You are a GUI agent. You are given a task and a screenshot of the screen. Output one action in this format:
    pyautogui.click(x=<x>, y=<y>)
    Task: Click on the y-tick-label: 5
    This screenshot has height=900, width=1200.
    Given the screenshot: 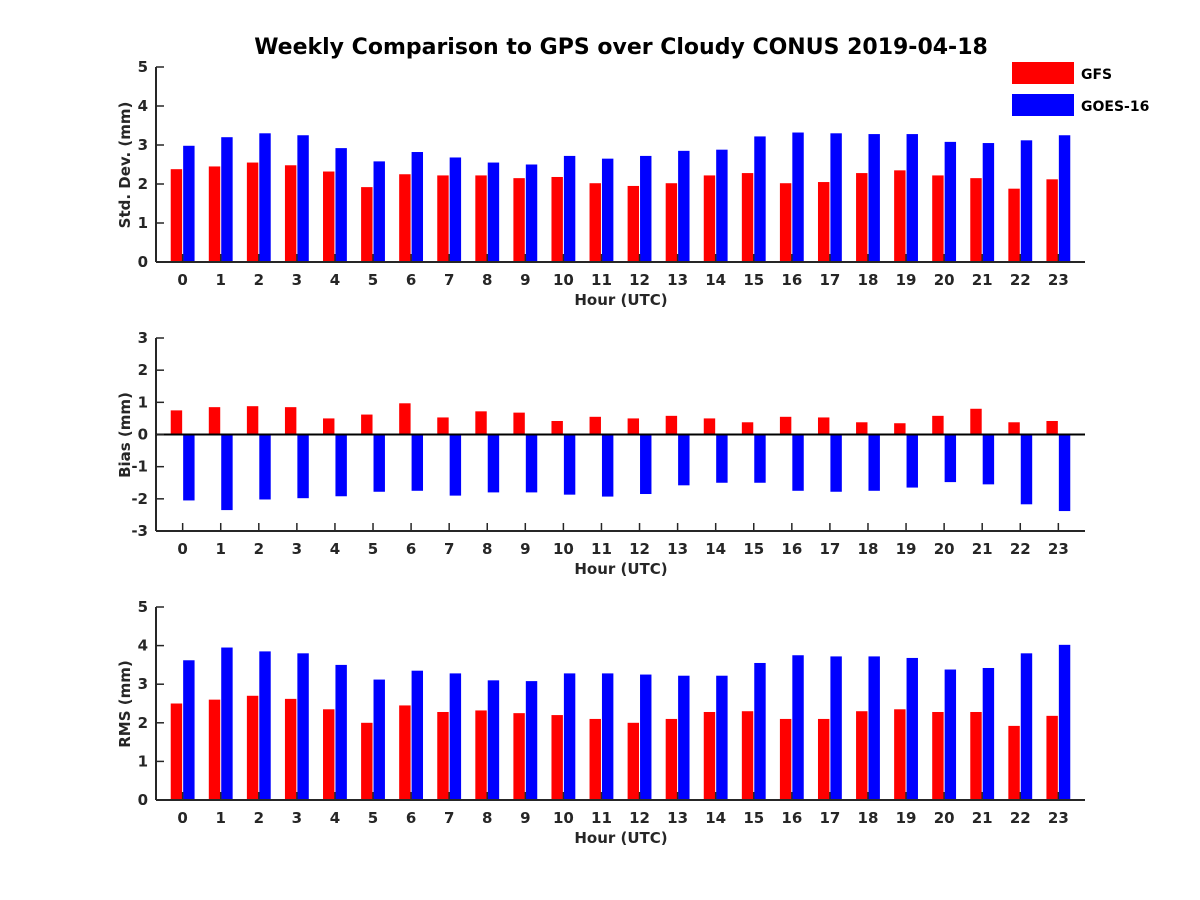 What is the action you would take?
    pyautogui.click(x=143, y=67)
    